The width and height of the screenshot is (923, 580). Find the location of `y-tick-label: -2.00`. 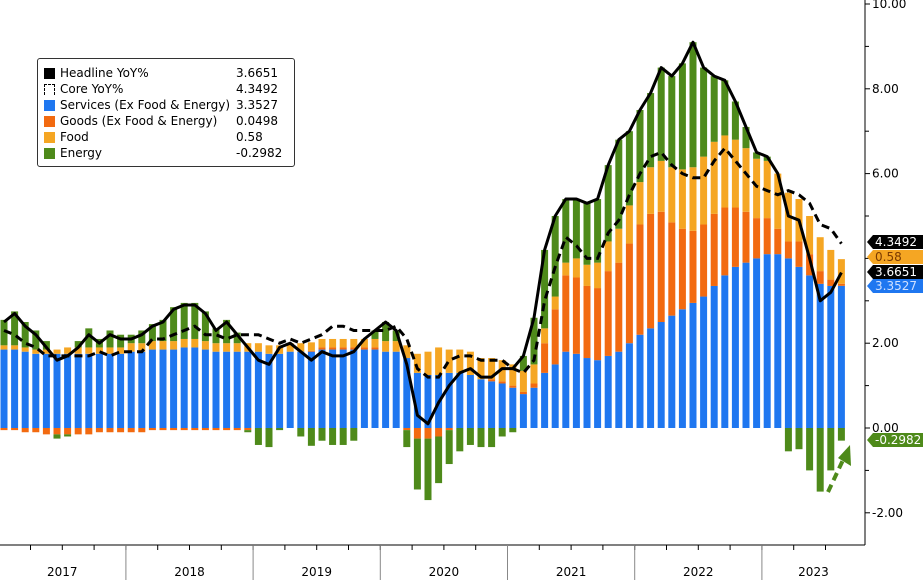

y-tick-label: -2.00 is located at coordinates (887, 513).